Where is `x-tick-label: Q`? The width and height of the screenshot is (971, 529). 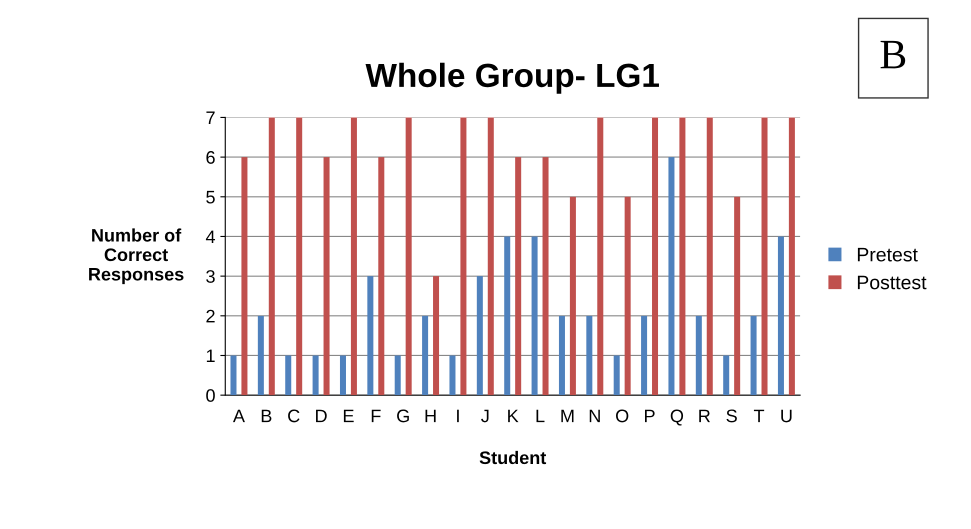 x-tick-label: Q is located at coordinates (677, 418).